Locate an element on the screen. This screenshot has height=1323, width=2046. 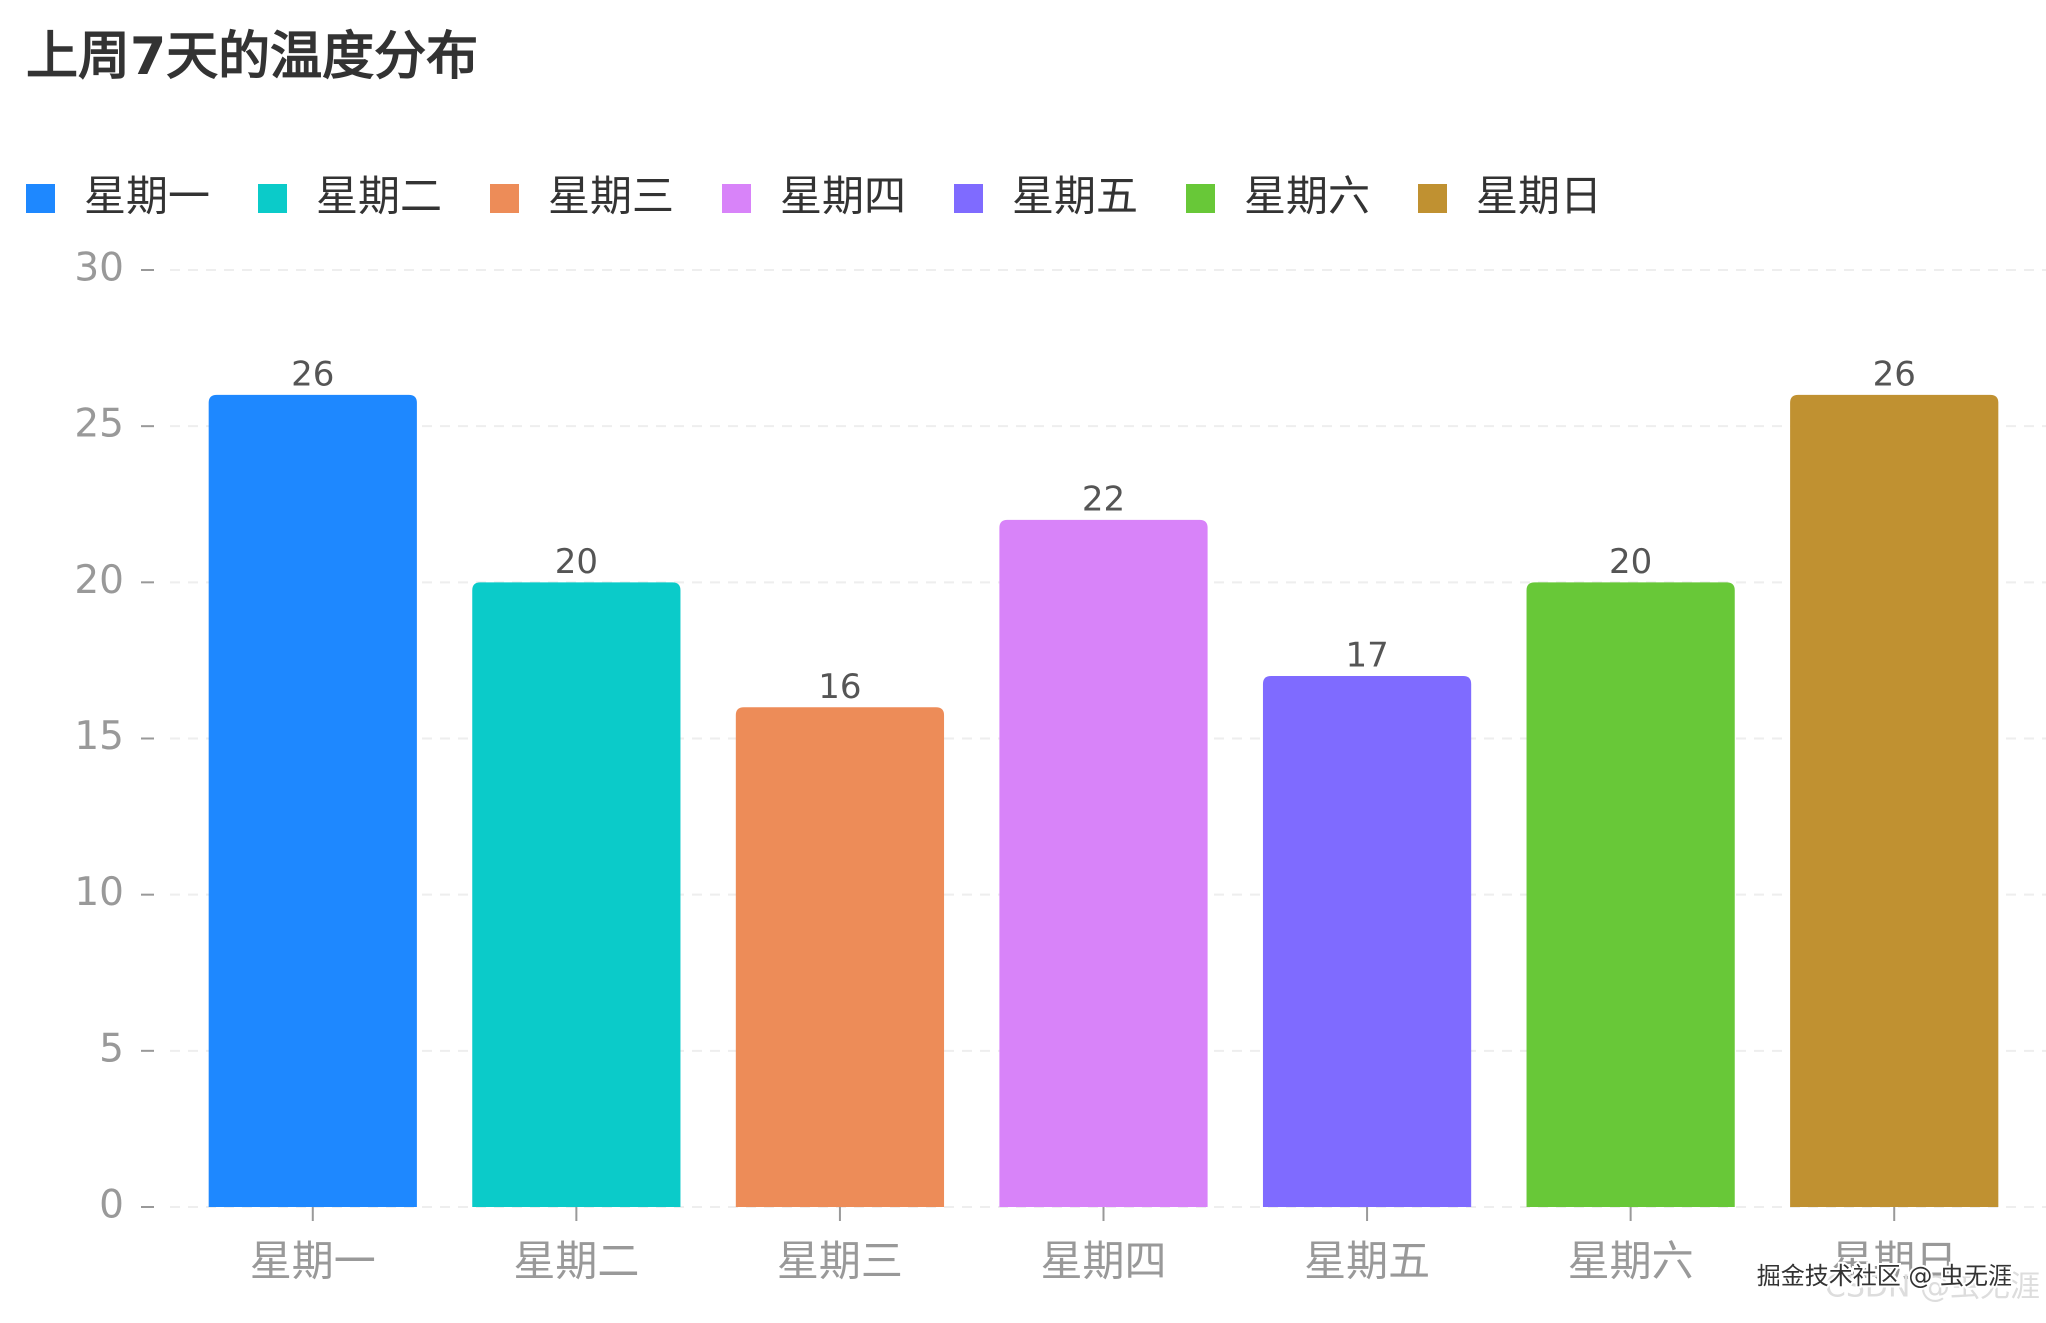
y-tick-label: 25 is located at coordinates (99, 424).